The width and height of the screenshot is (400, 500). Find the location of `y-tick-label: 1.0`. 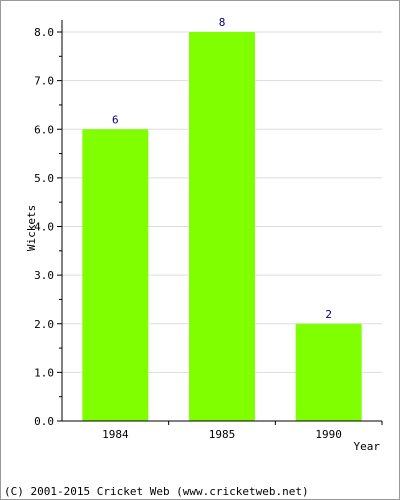

y-tick-label: 1.0 is located at coordinates (44, 372).